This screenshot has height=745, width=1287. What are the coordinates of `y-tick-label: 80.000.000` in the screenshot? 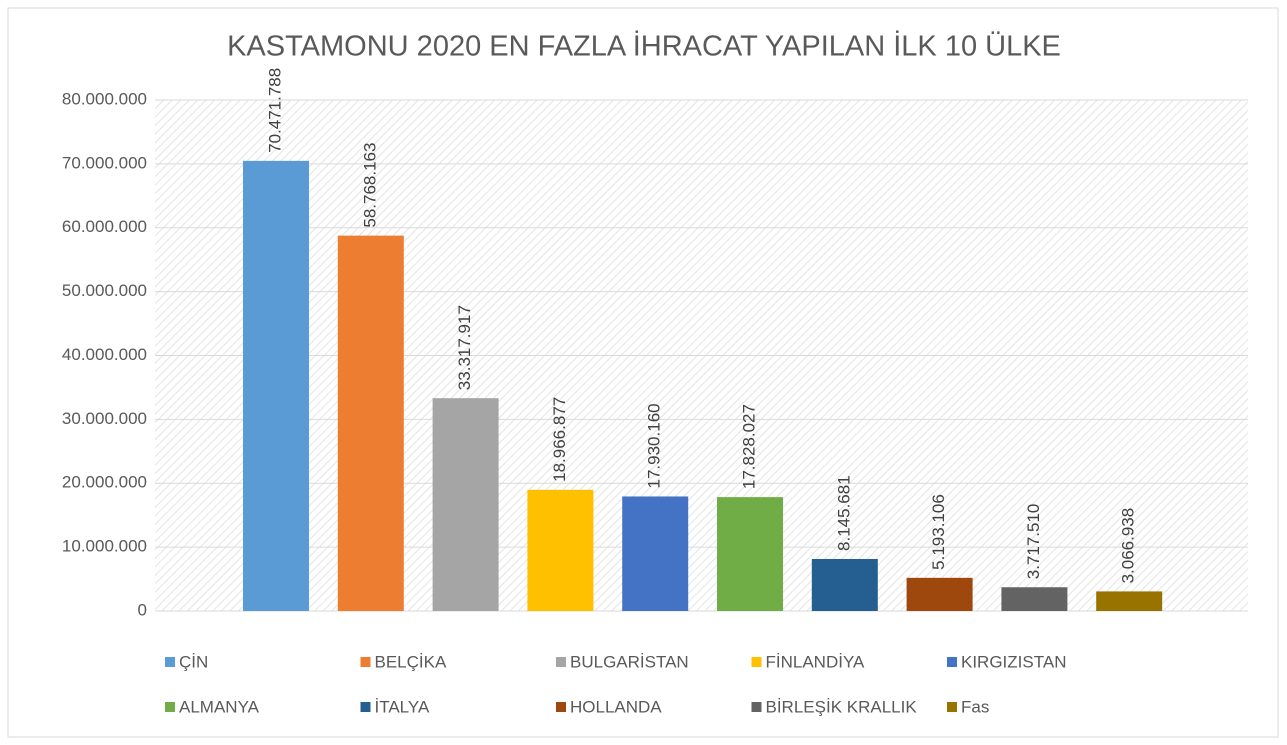 It's located at (104, 98).